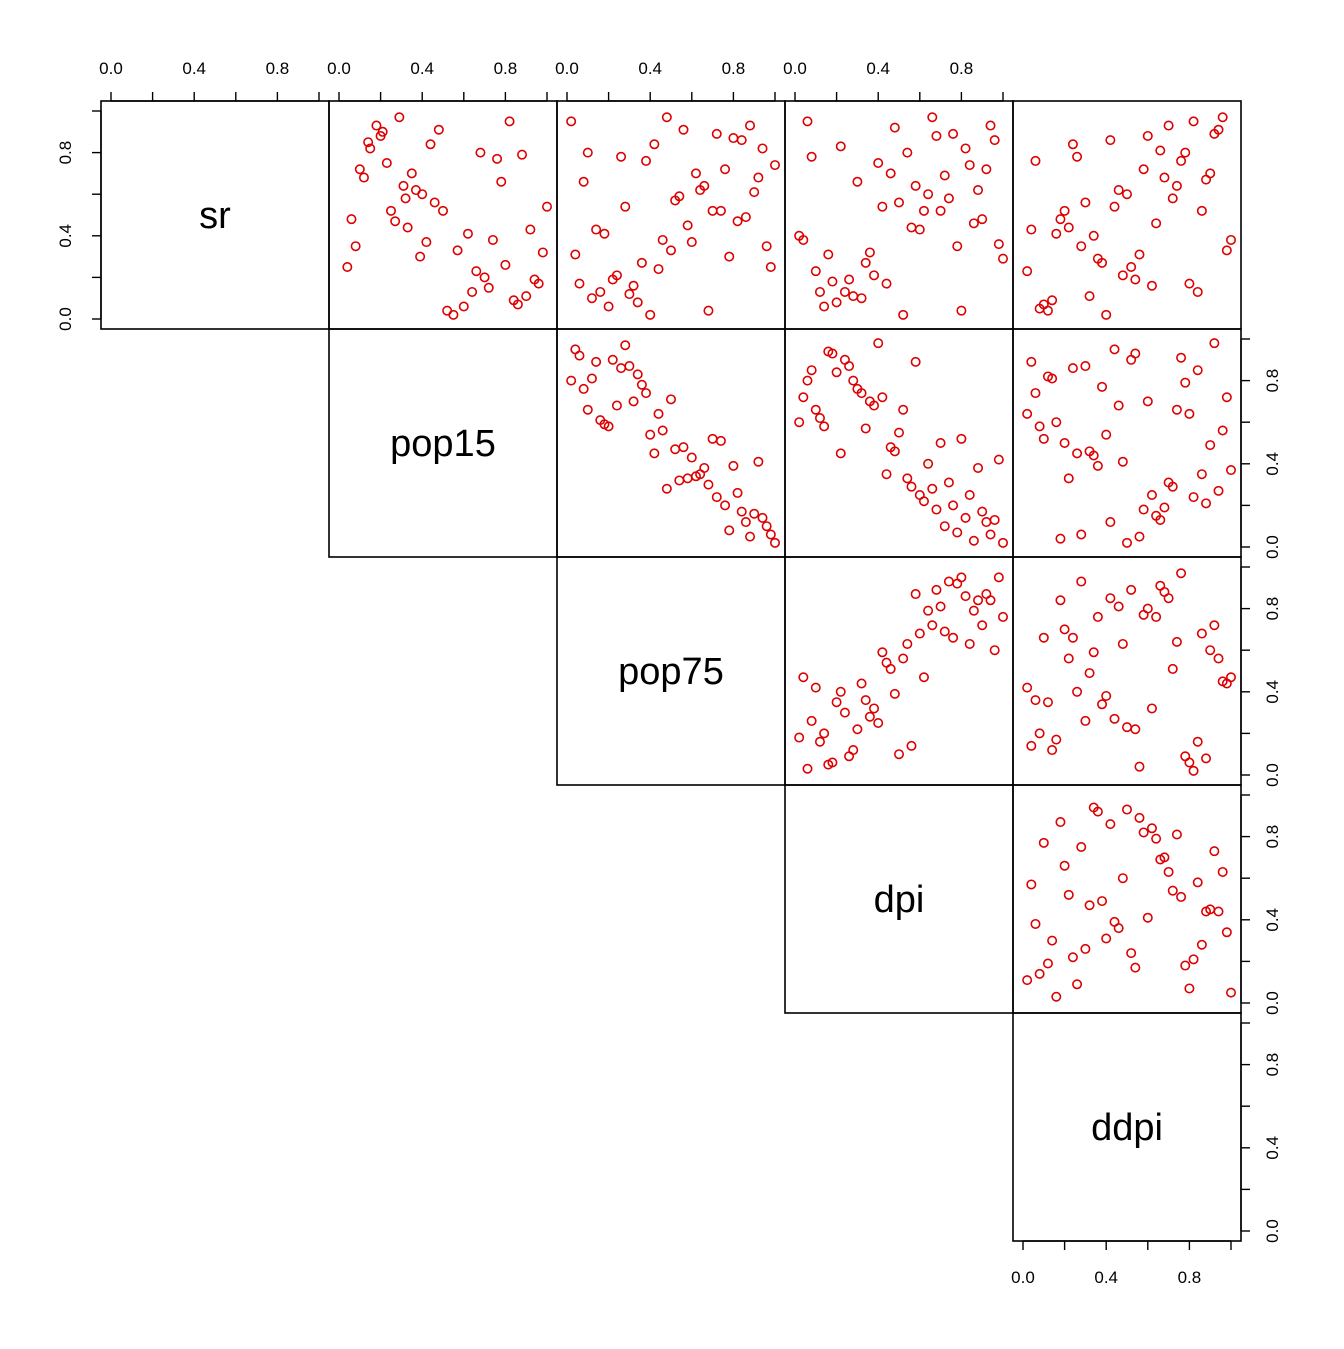 This screenshot has width=1344, height=1349. Describe the element at coordinates (443, 444) in the screenshot. I see `variable-label-pop15: pop15` at that location.